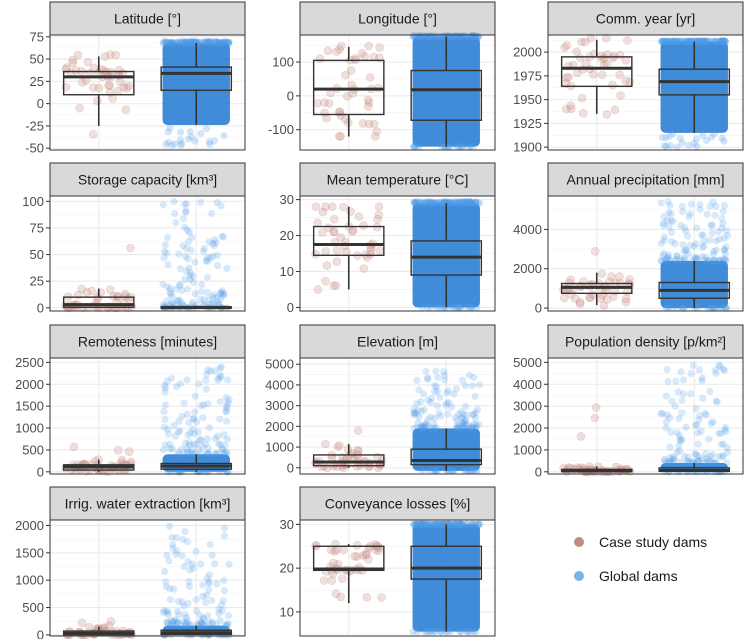  Describe the element at coordinates (98, 465) in the screenshot. I see `case-boxplot` at that location.